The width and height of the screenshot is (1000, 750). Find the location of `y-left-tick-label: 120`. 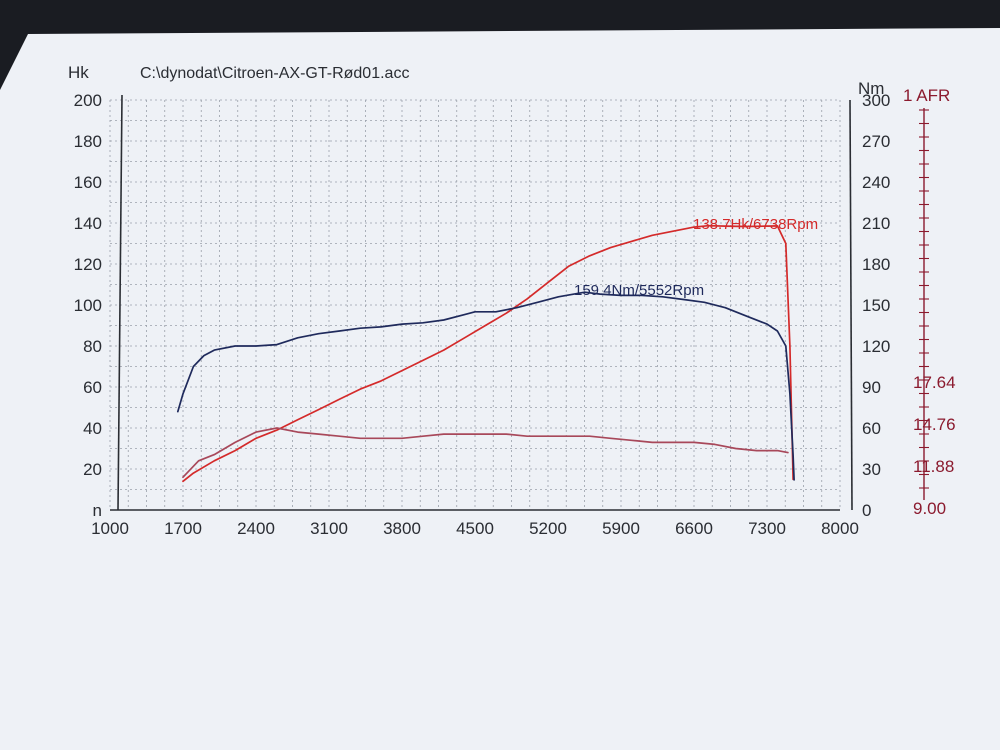

y-left-tick-label: 120 is located at coordinates (88, 264).